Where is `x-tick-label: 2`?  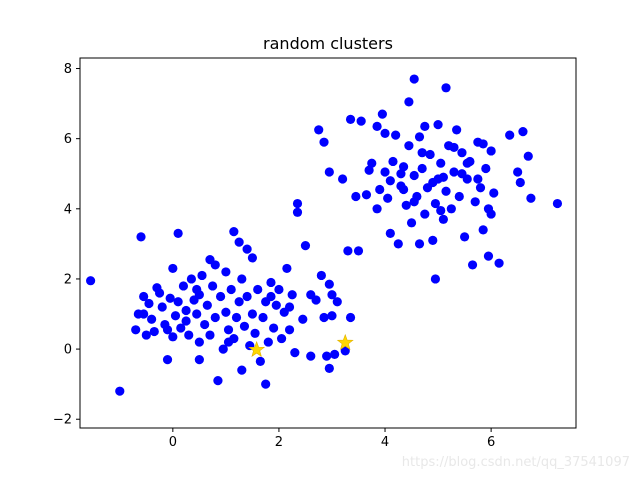
x-tick-label: 2 is located at coordinates (279, 442).